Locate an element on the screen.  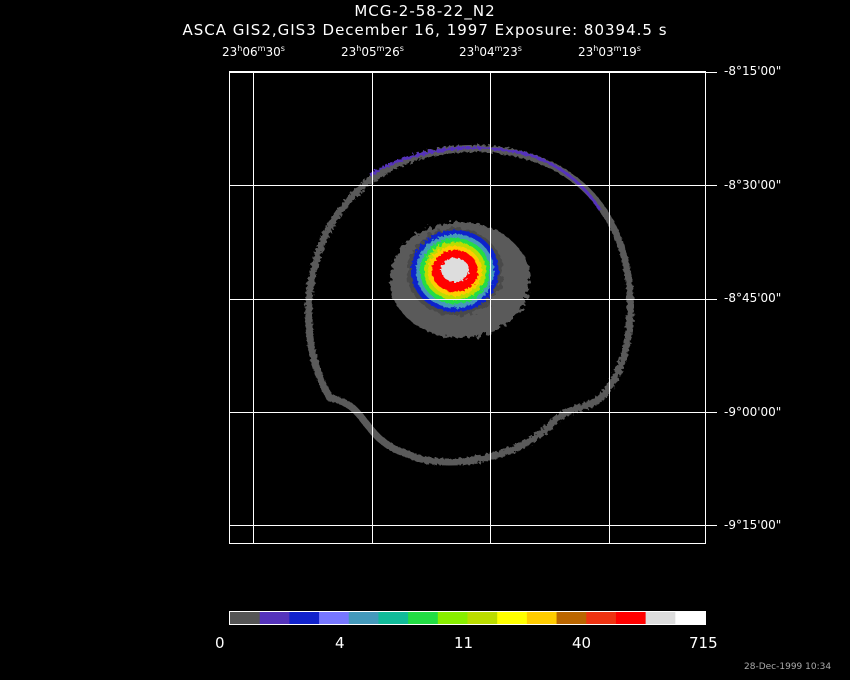
colorbar-label-4: 4 is located at coordinates (340, 643).